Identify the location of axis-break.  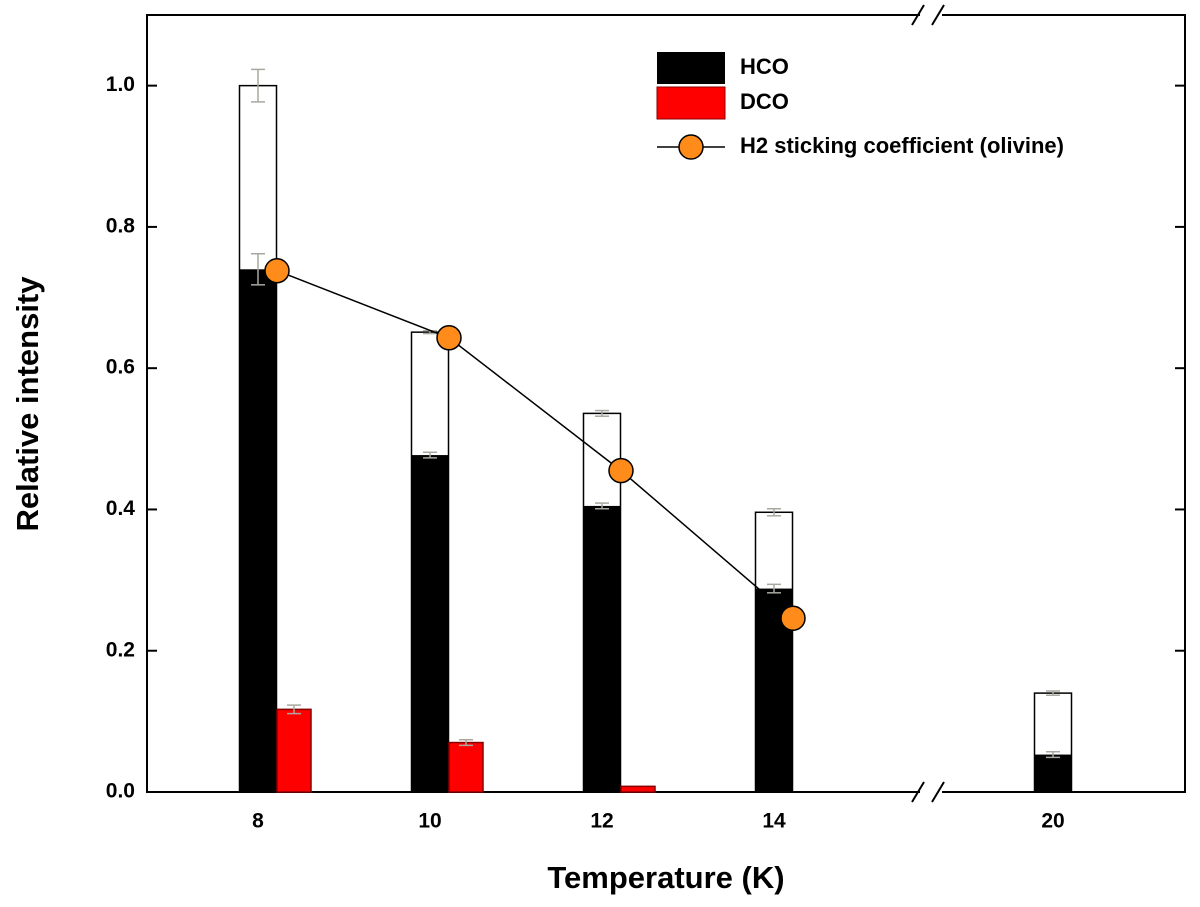
(928, 403).